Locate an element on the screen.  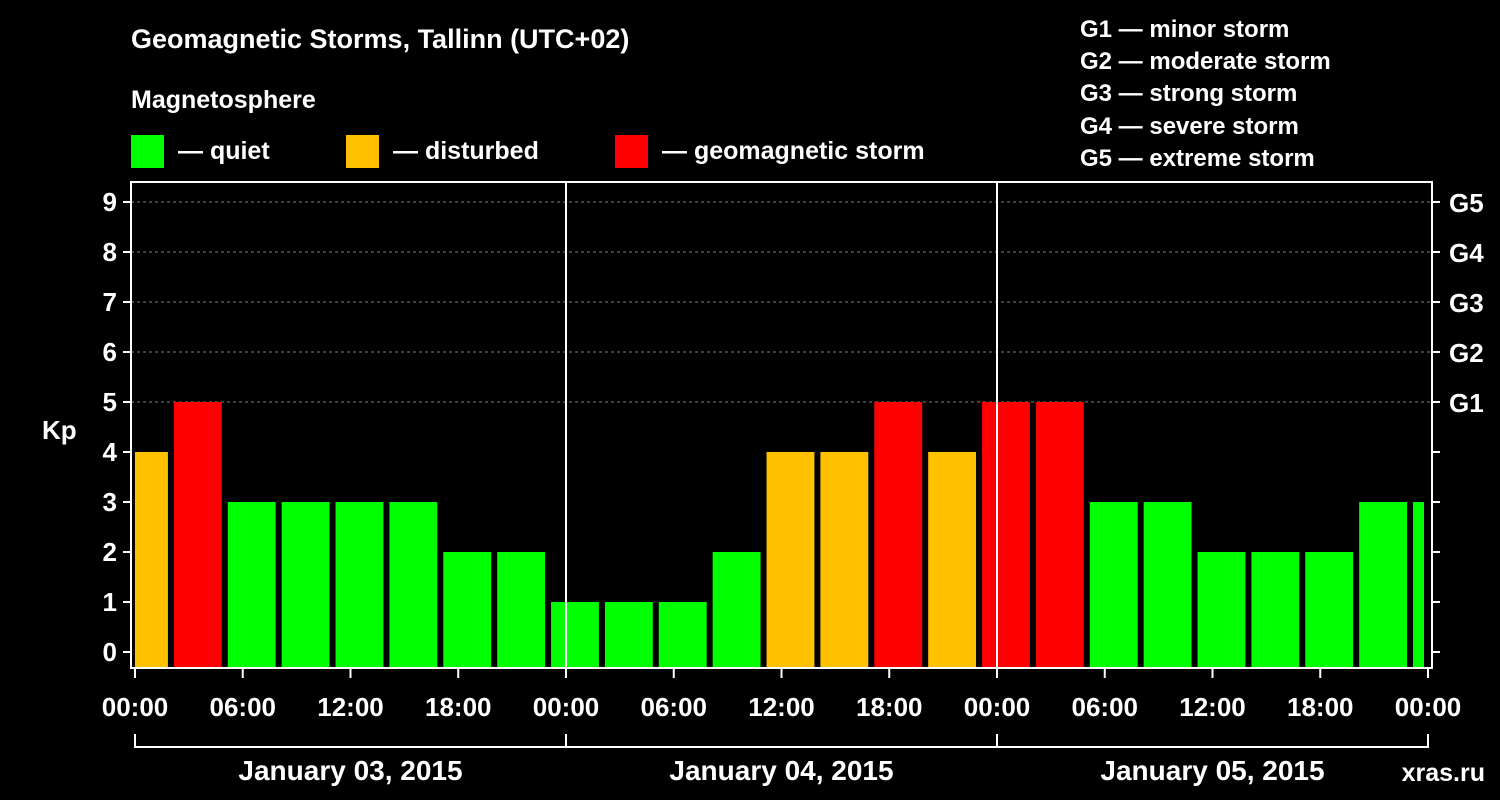
legend-swatch-disturbed is located at coordinates (362, 151).